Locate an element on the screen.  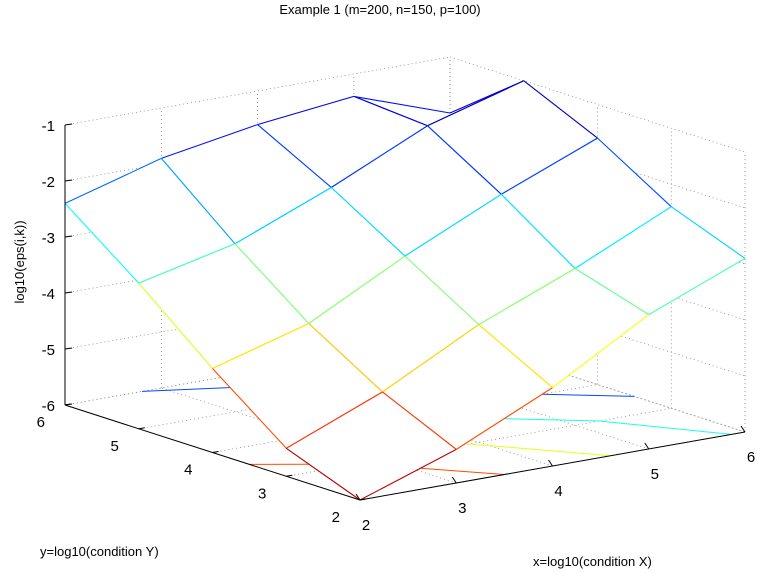
x-tick-label: 2 is located at coordinates (366, 525).